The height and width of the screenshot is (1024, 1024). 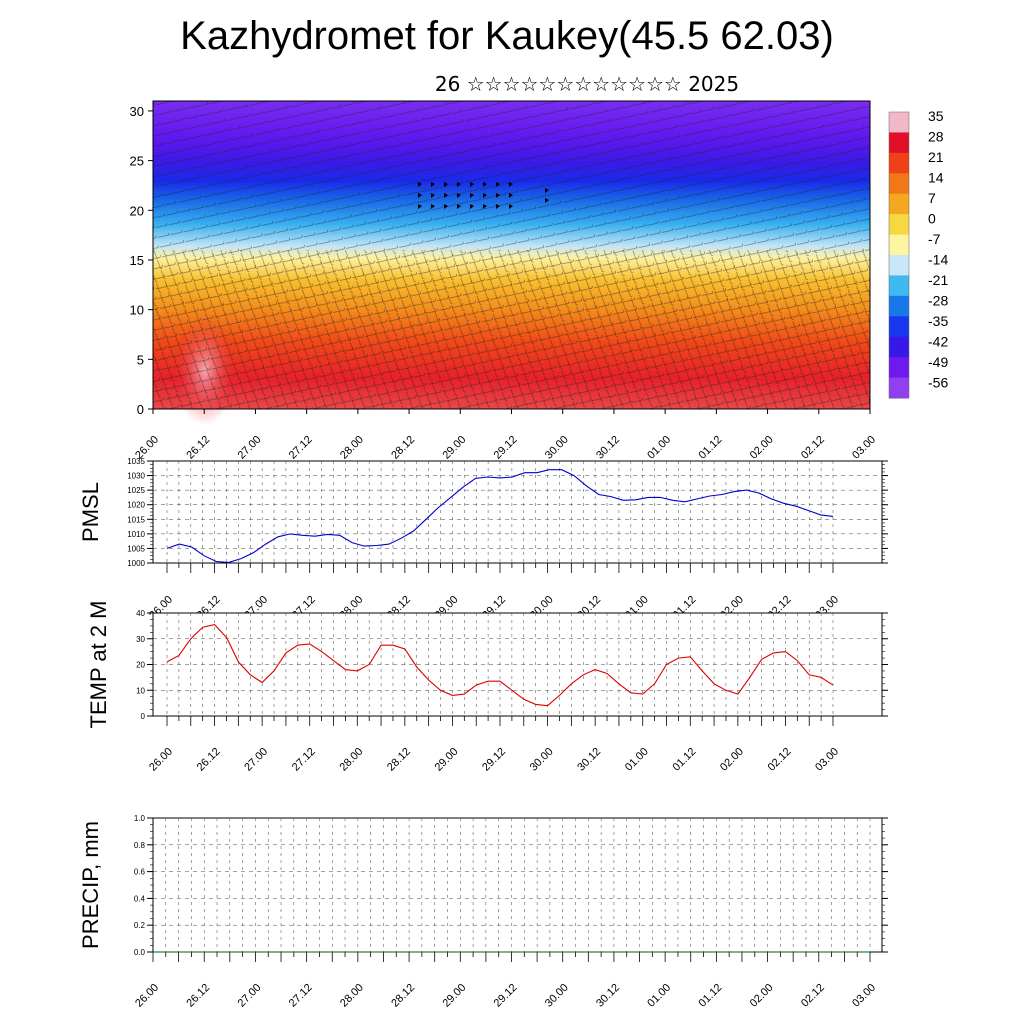 What do you see at coordinates (507, 36) in the screenshot?
I see `chart-title: Kazhydromet for Kaukey(45.5 62.03)` at bounding box center [507, 36].